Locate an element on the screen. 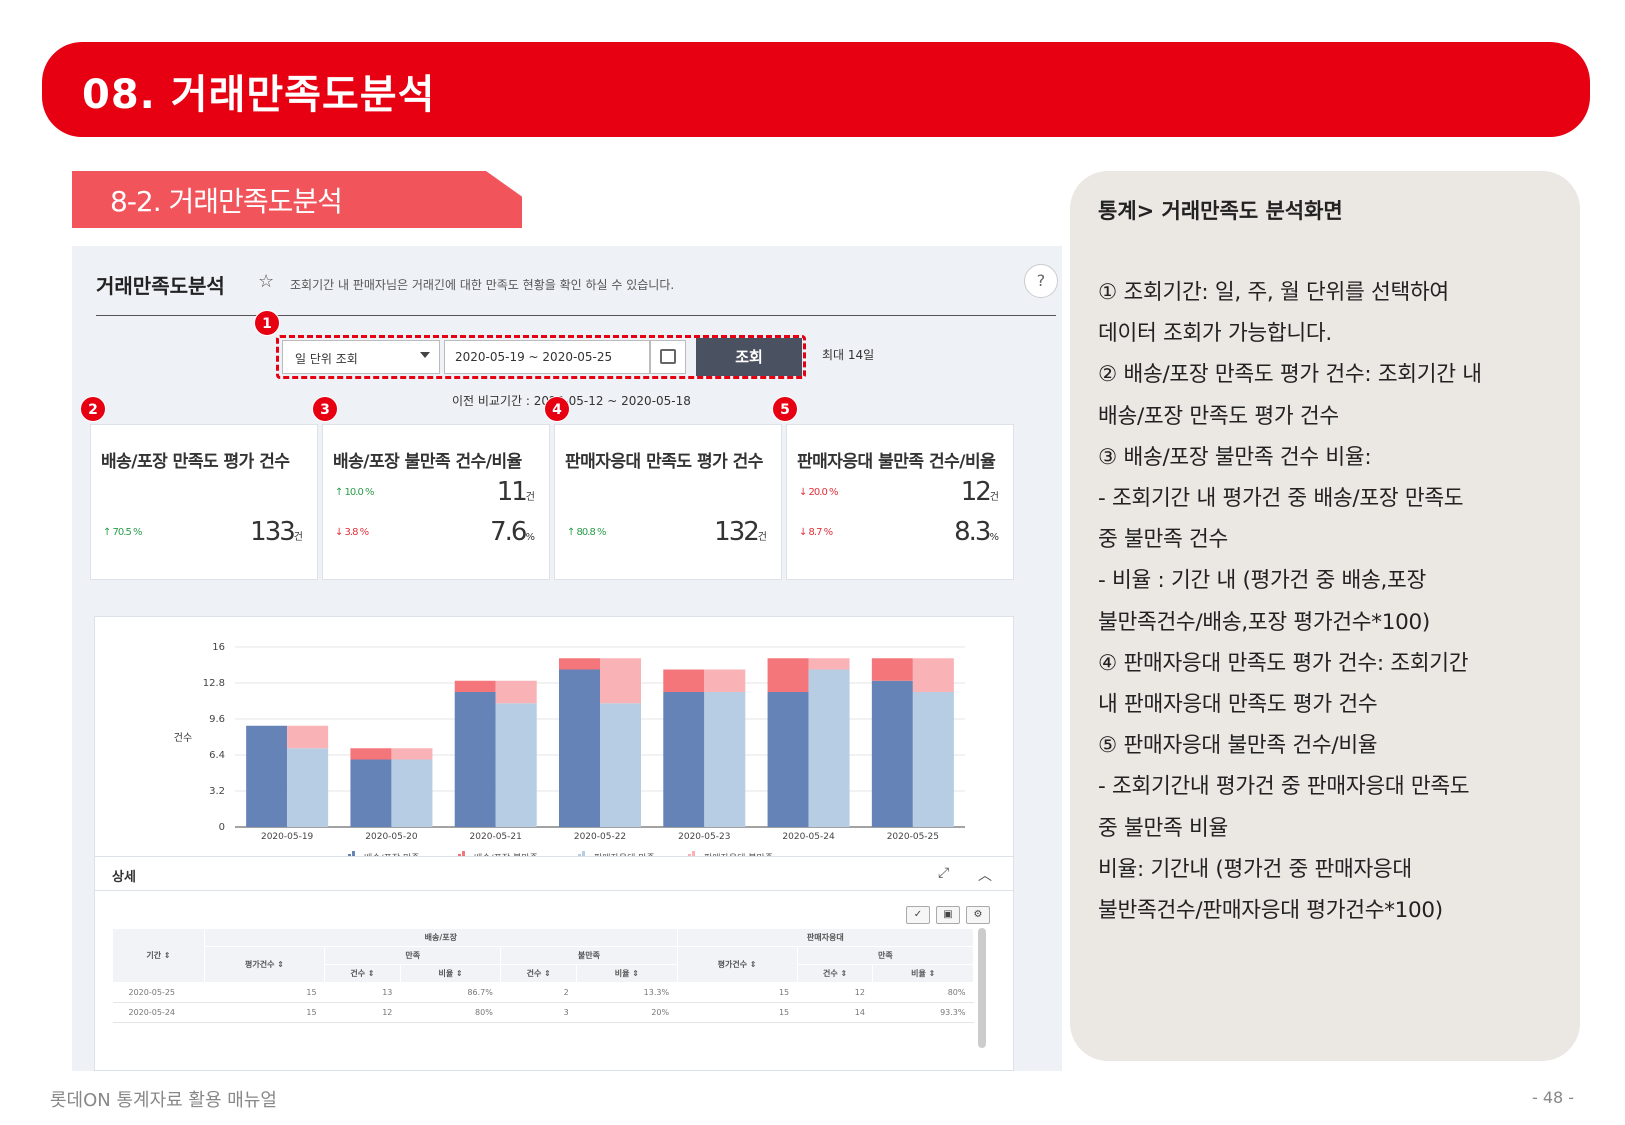  x-tick-label: 2020-05-24 is located at coordinates (808, 837).